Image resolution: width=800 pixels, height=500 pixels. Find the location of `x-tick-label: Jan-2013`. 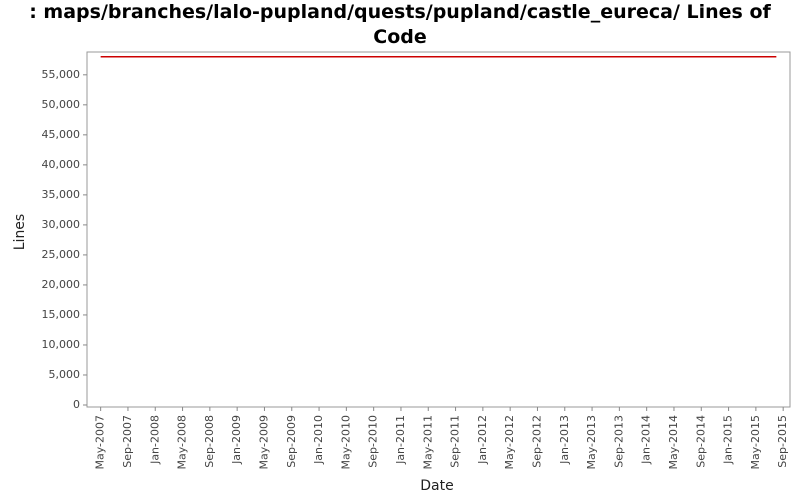

x-tick-label: Jan-2013 is located at coordinates (564, 440).